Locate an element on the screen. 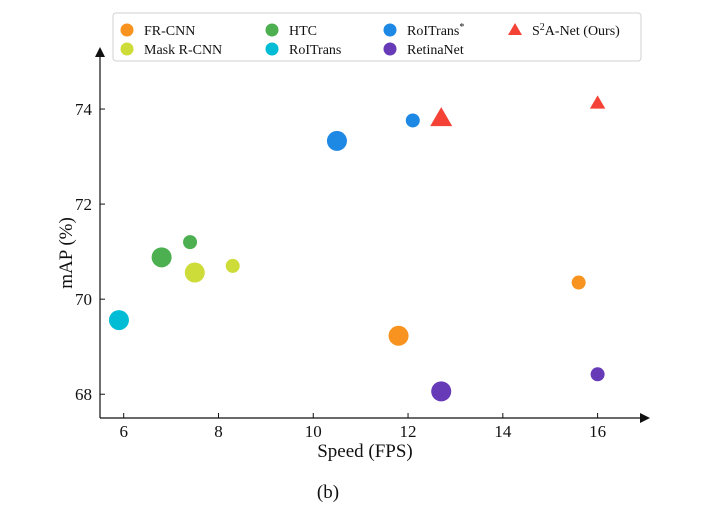 The width and height of the screenshot is (726, 518). legend-entry-name: Mask R-CNN is located at coordinates (183, 50).